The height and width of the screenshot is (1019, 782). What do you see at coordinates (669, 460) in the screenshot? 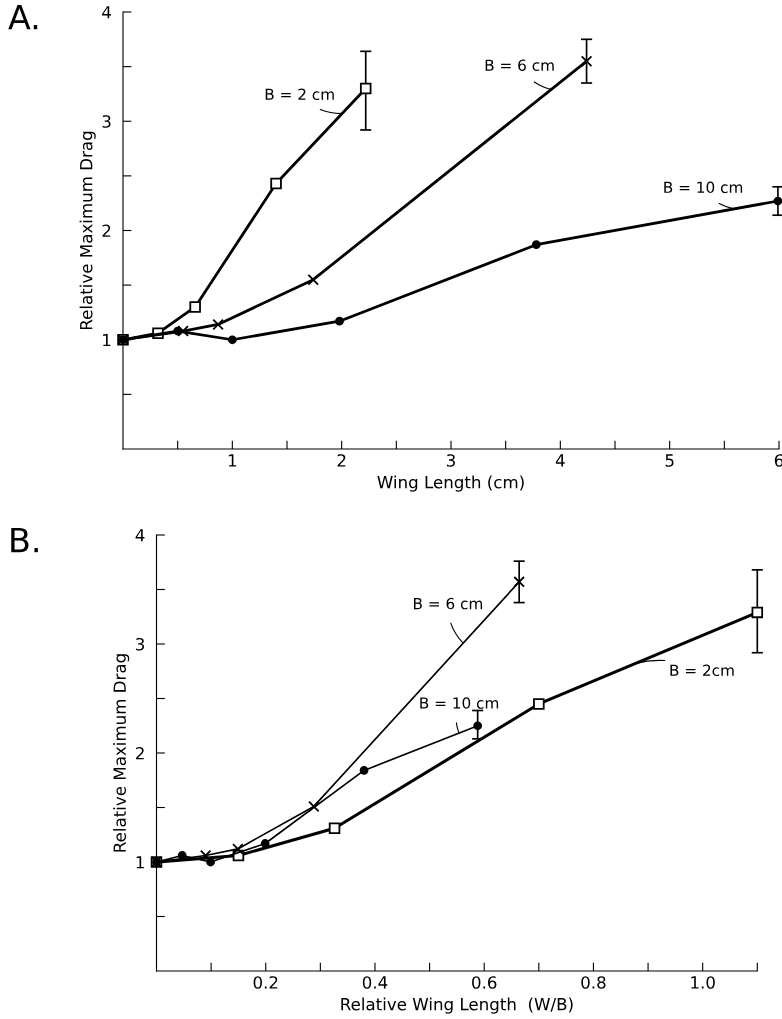
I see `x-tick-label: 5` at bounding box center [669, 460].